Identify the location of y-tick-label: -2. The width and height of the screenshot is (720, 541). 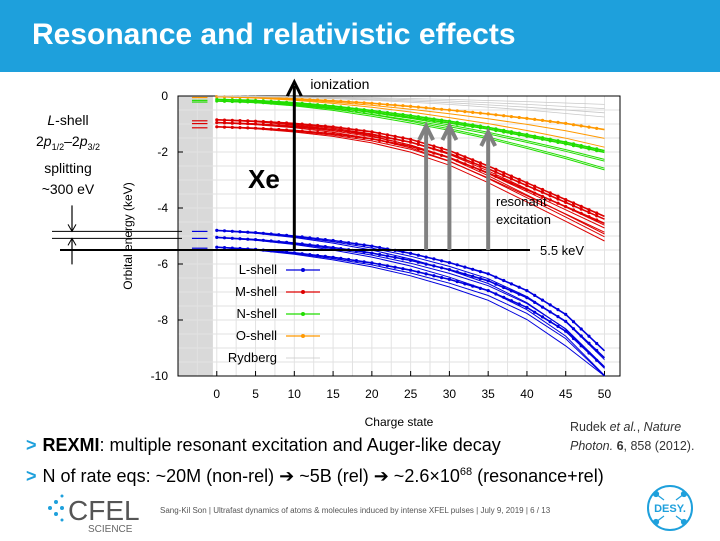
(162, 152).